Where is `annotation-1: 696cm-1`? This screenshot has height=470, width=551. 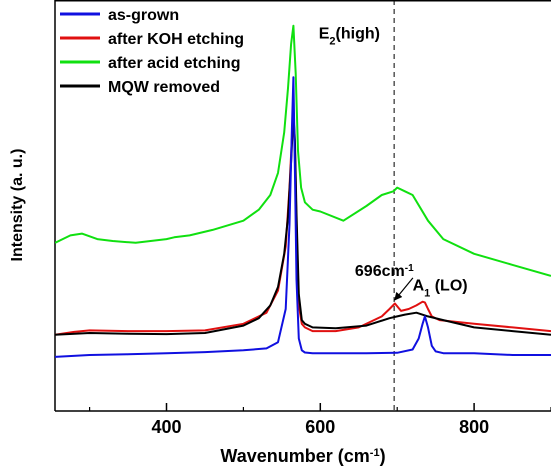 annotation-1: 696cm-1 is located at coordinates (384, 271).